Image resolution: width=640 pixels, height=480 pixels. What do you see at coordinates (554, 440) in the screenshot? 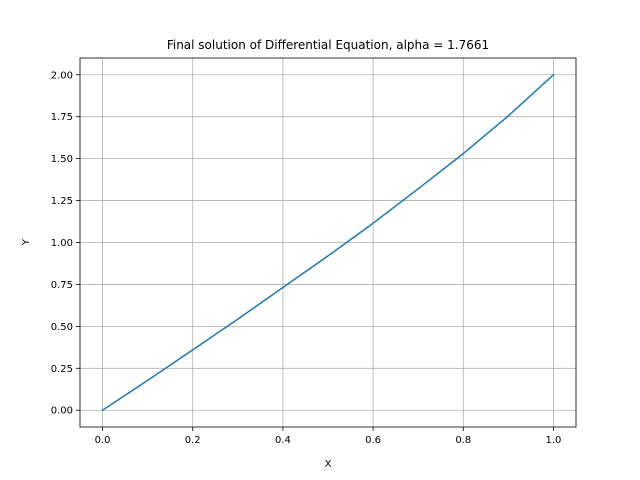
I see `x-tick-label: 1.0` at bounding box center [554, 440].